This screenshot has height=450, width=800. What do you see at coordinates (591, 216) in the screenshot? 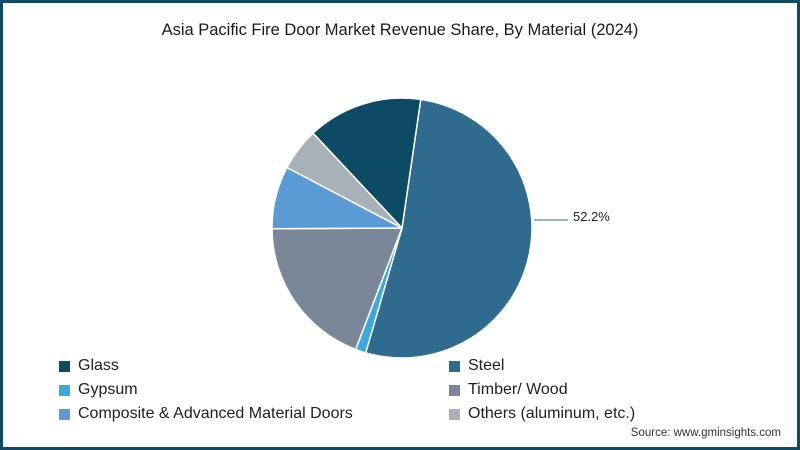
I see `steel-value-label: 52.2%` at bounding box center [591, 216].